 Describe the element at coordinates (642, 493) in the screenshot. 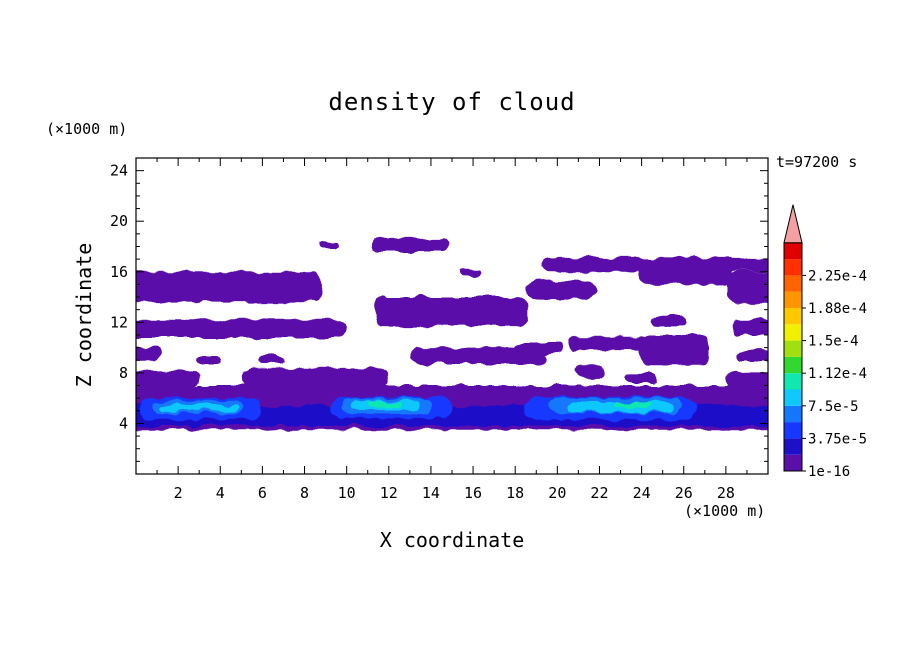

I see `x-tick-label: 24` at that location.